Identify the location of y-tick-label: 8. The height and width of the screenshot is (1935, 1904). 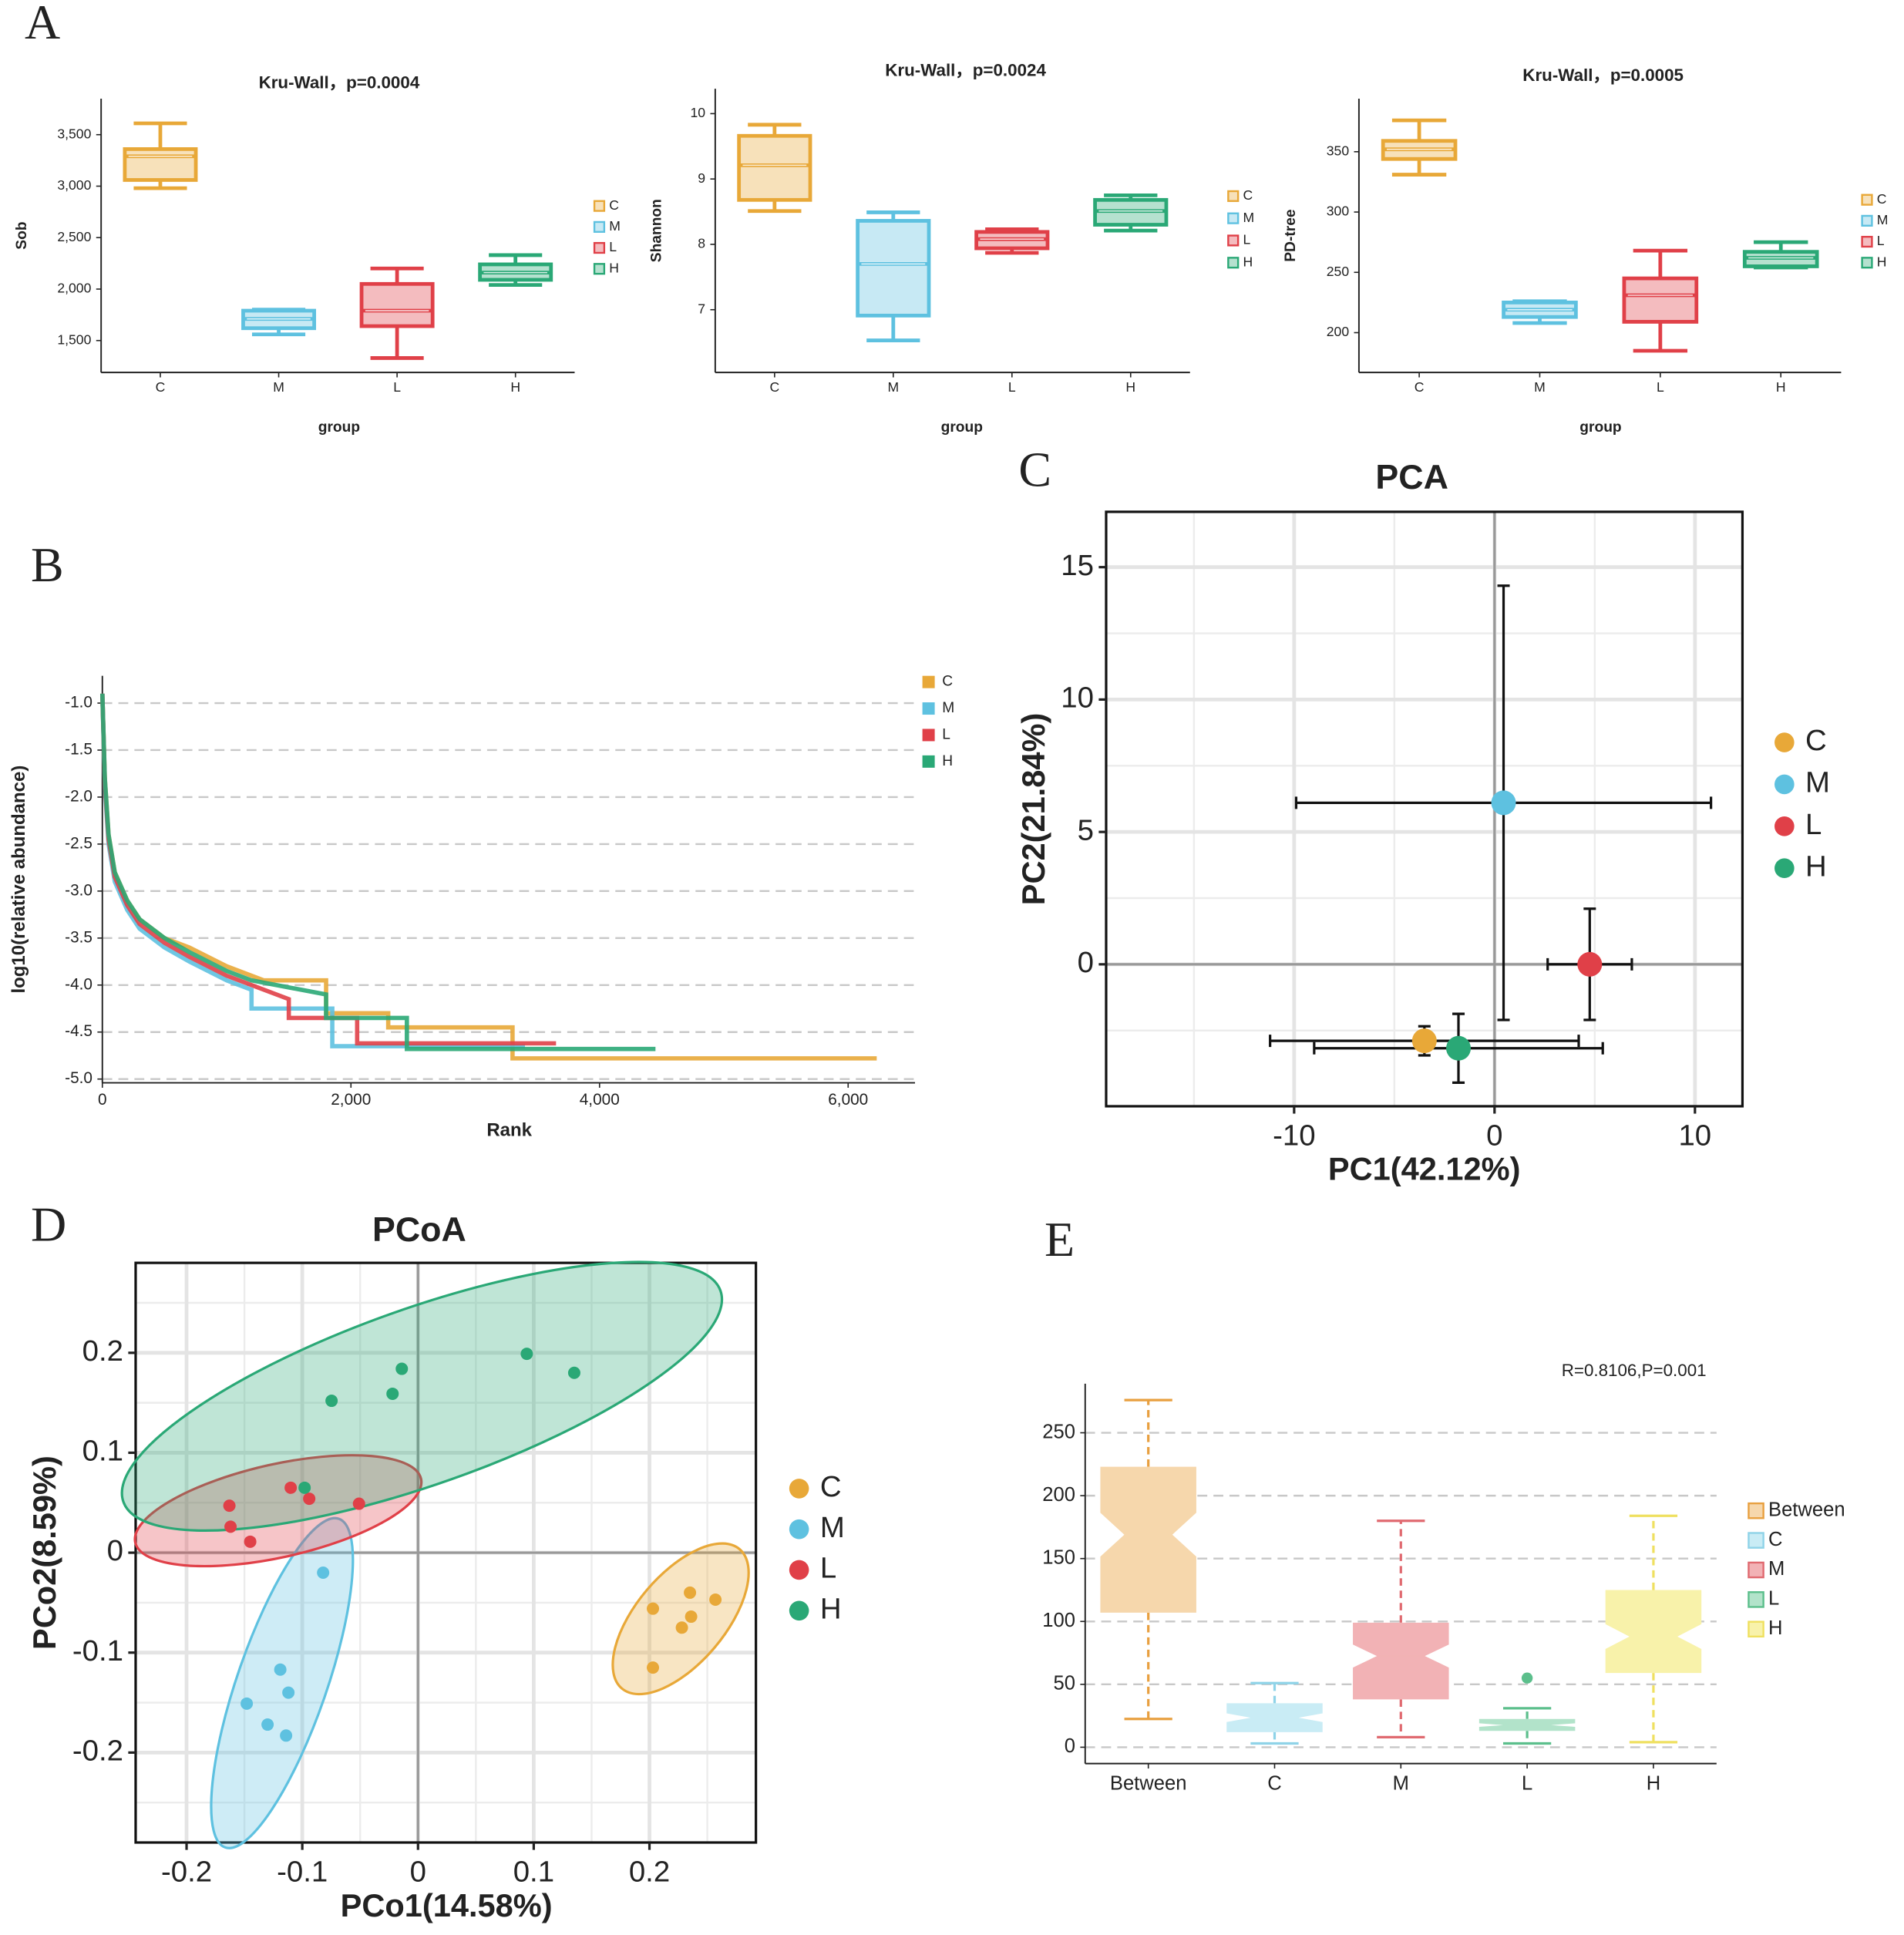
(702, 243).